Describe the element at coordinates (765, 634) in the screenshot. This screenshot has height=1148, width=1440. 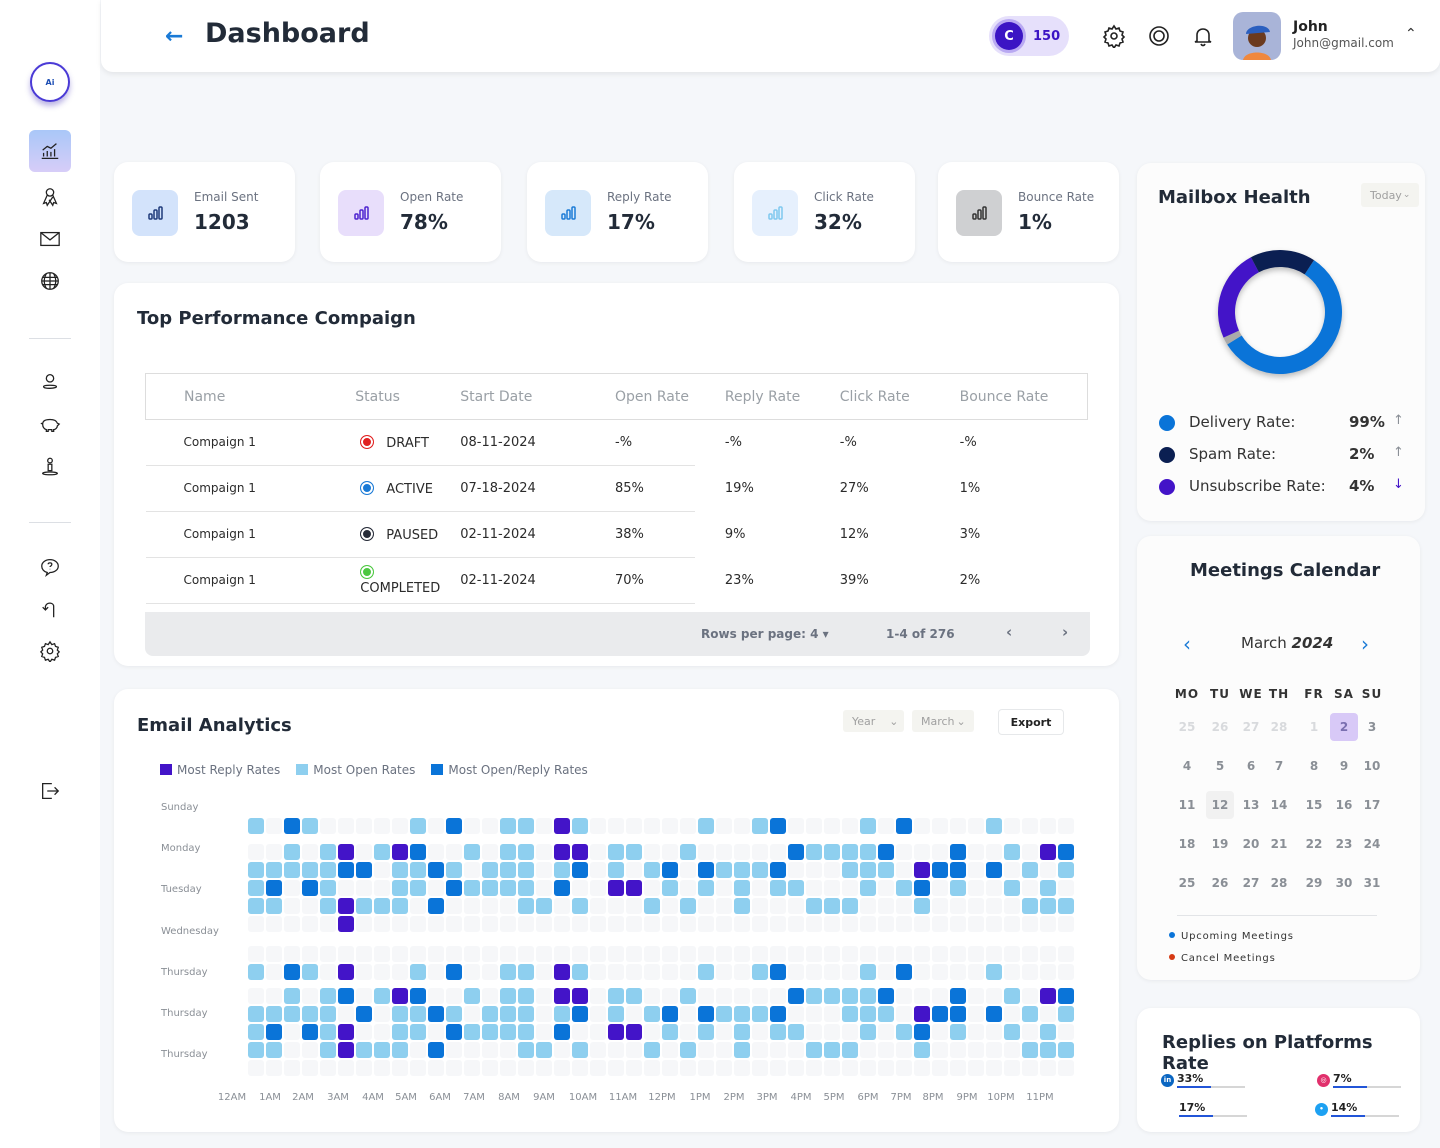
I see `rows-per-page-select: Rows per page: 4 ▾` at that location.